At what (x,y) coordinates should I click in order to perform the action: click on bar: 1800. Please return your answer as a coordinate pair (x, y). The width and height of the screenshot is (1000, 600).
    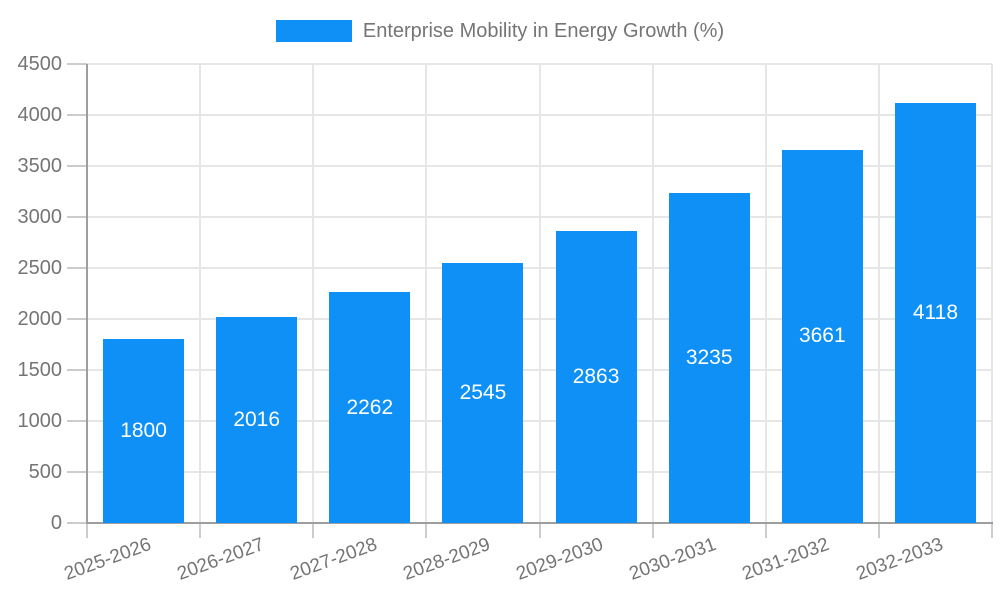
    Looking at the image, I should click on (144, 431).